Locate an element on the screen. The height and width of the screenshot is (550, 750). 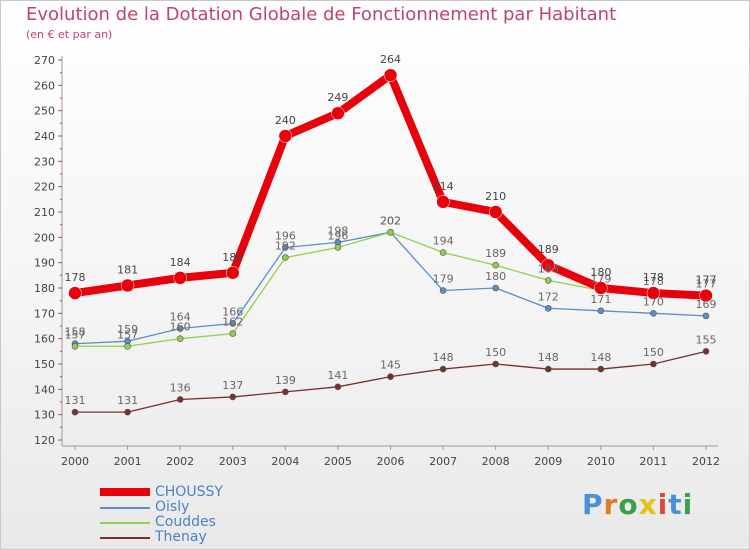
data-label-oisly: 164 is located at coordinates (180, 317).